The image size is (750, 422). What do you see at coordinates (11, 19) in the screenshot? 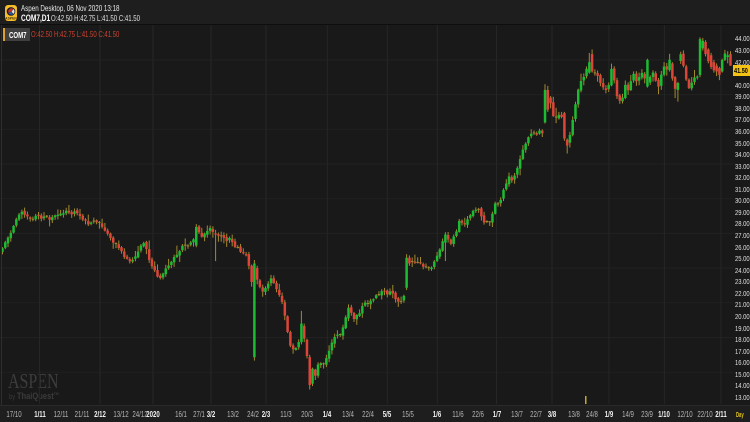
I see `svg-text: ASPEN` at bounding box center [11, 19].